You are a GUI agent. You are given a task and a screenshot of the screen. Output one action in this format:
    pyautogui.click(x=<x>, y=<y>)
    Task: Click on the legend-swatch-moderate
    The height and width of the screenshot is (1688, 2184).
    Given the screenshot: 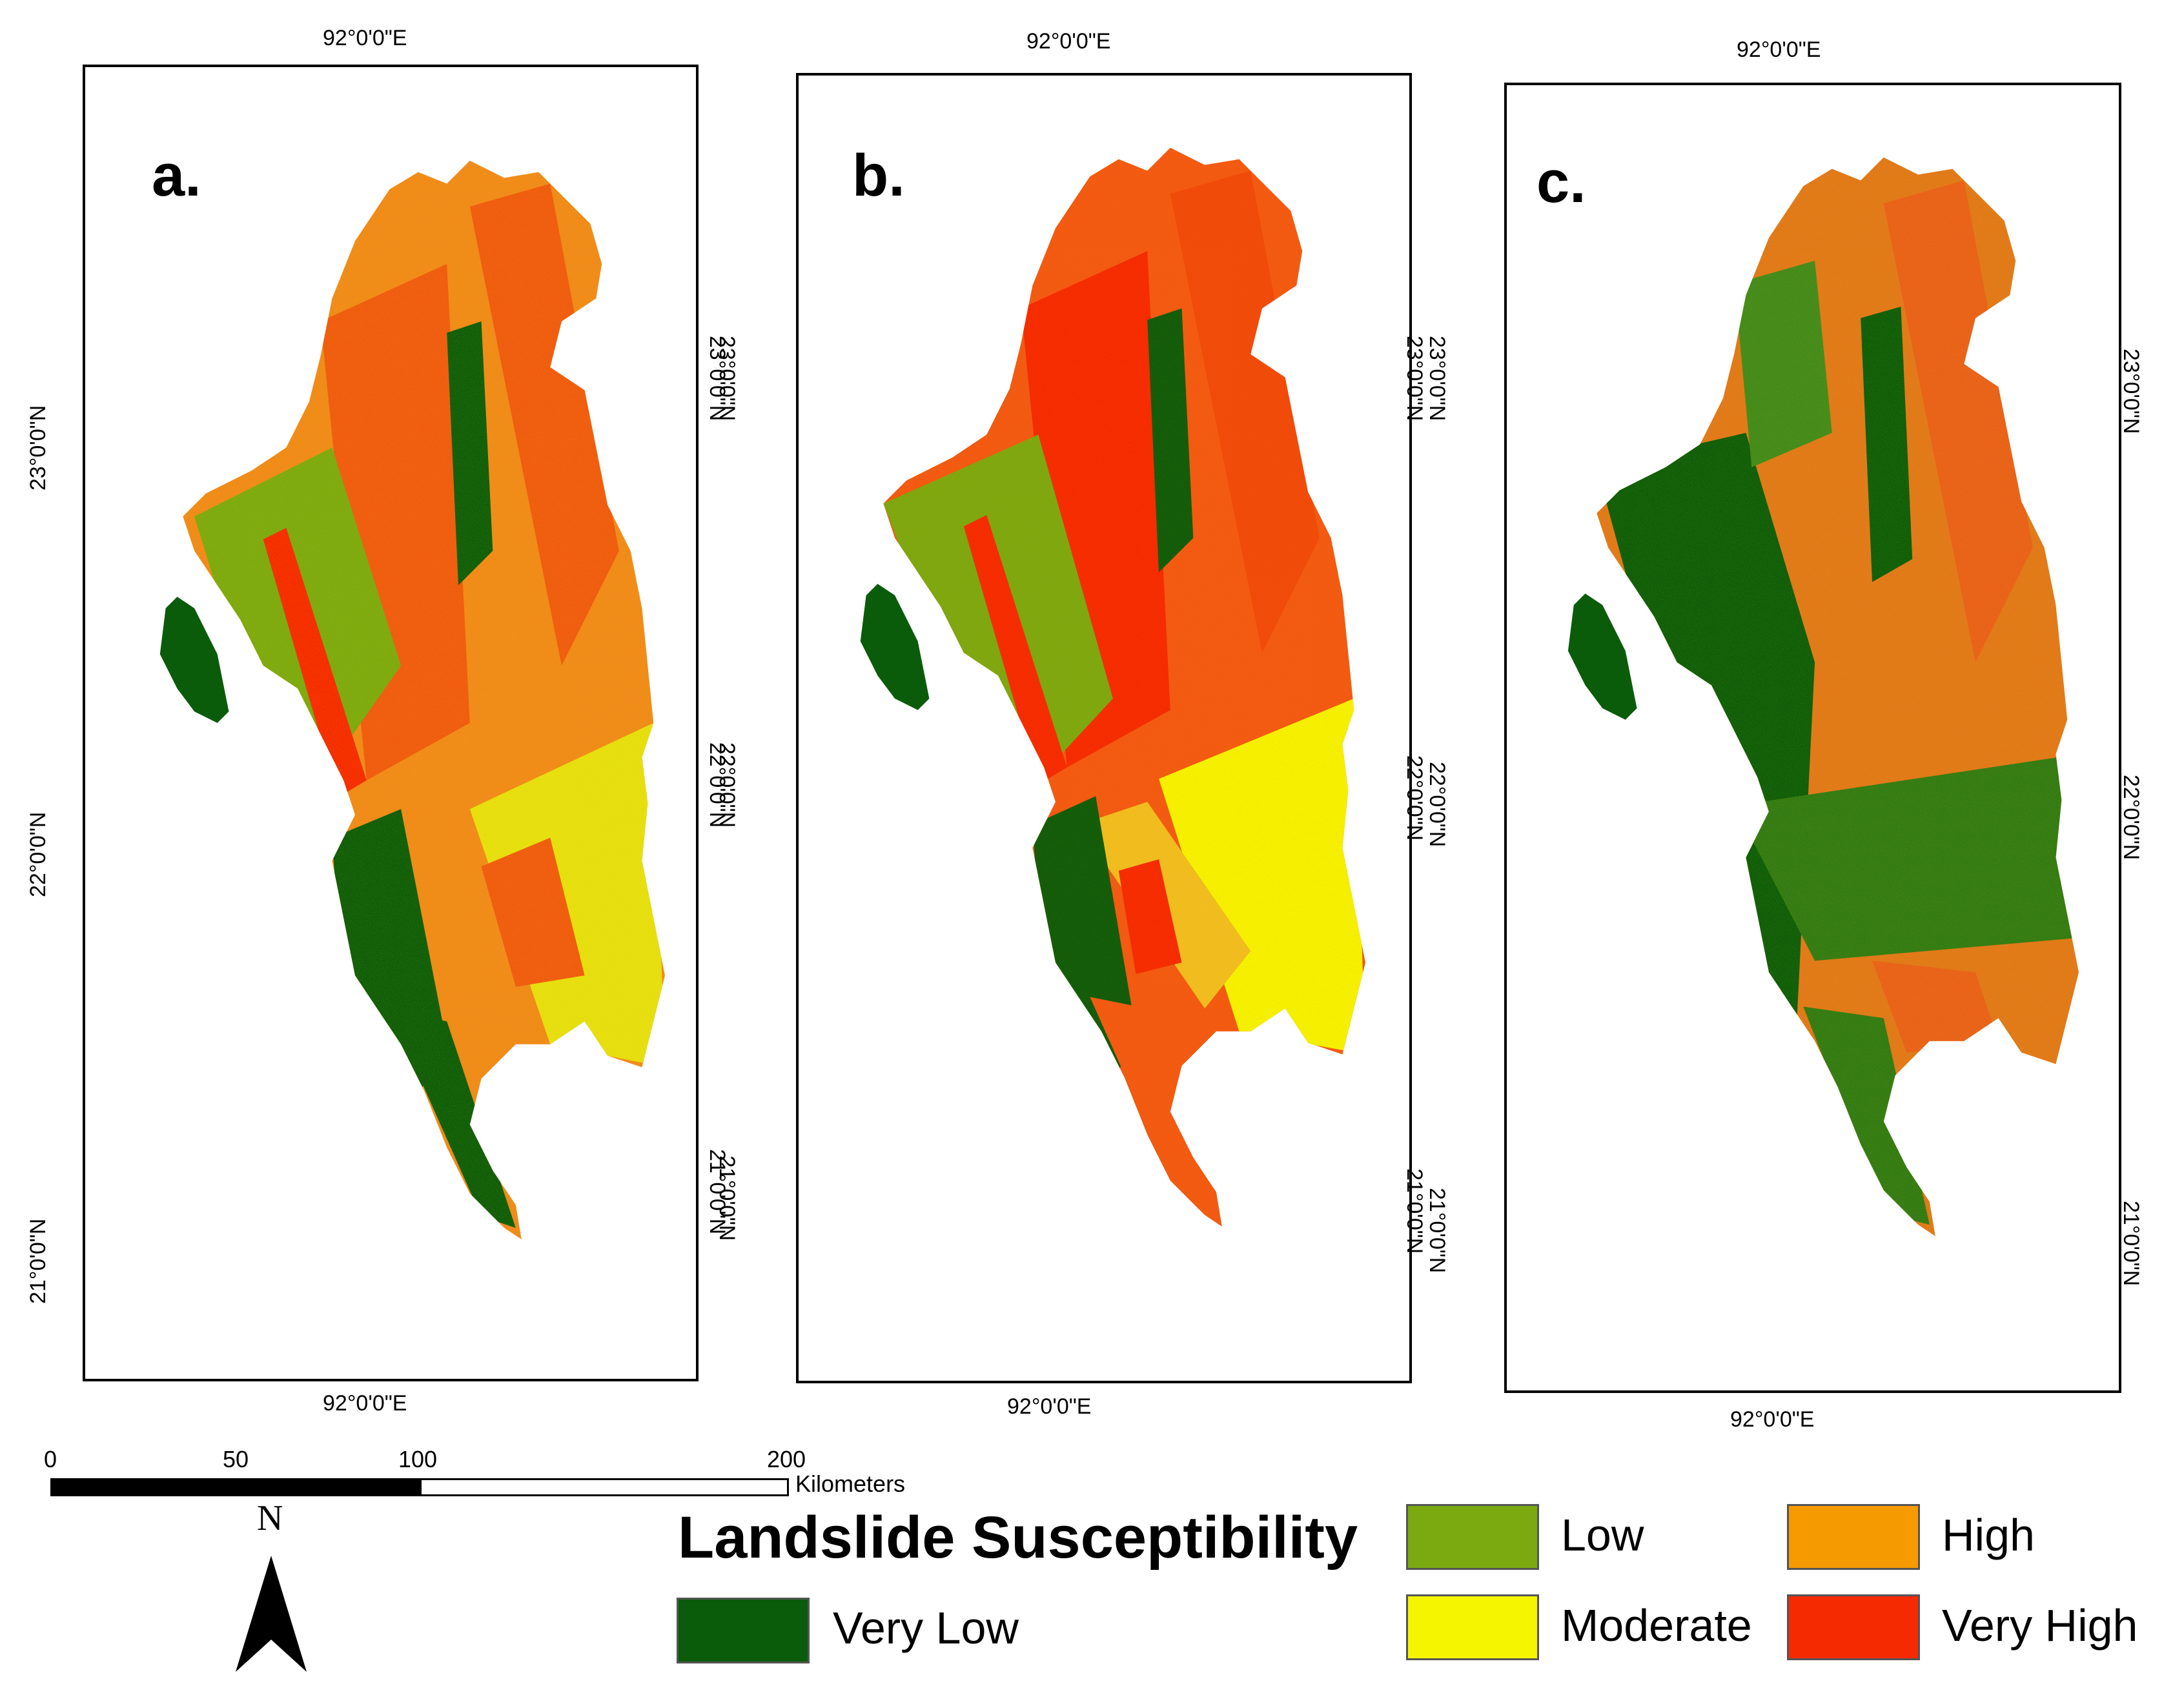 What is the action you would take?
    pyautogui.click(x=1473, y=1627)
    